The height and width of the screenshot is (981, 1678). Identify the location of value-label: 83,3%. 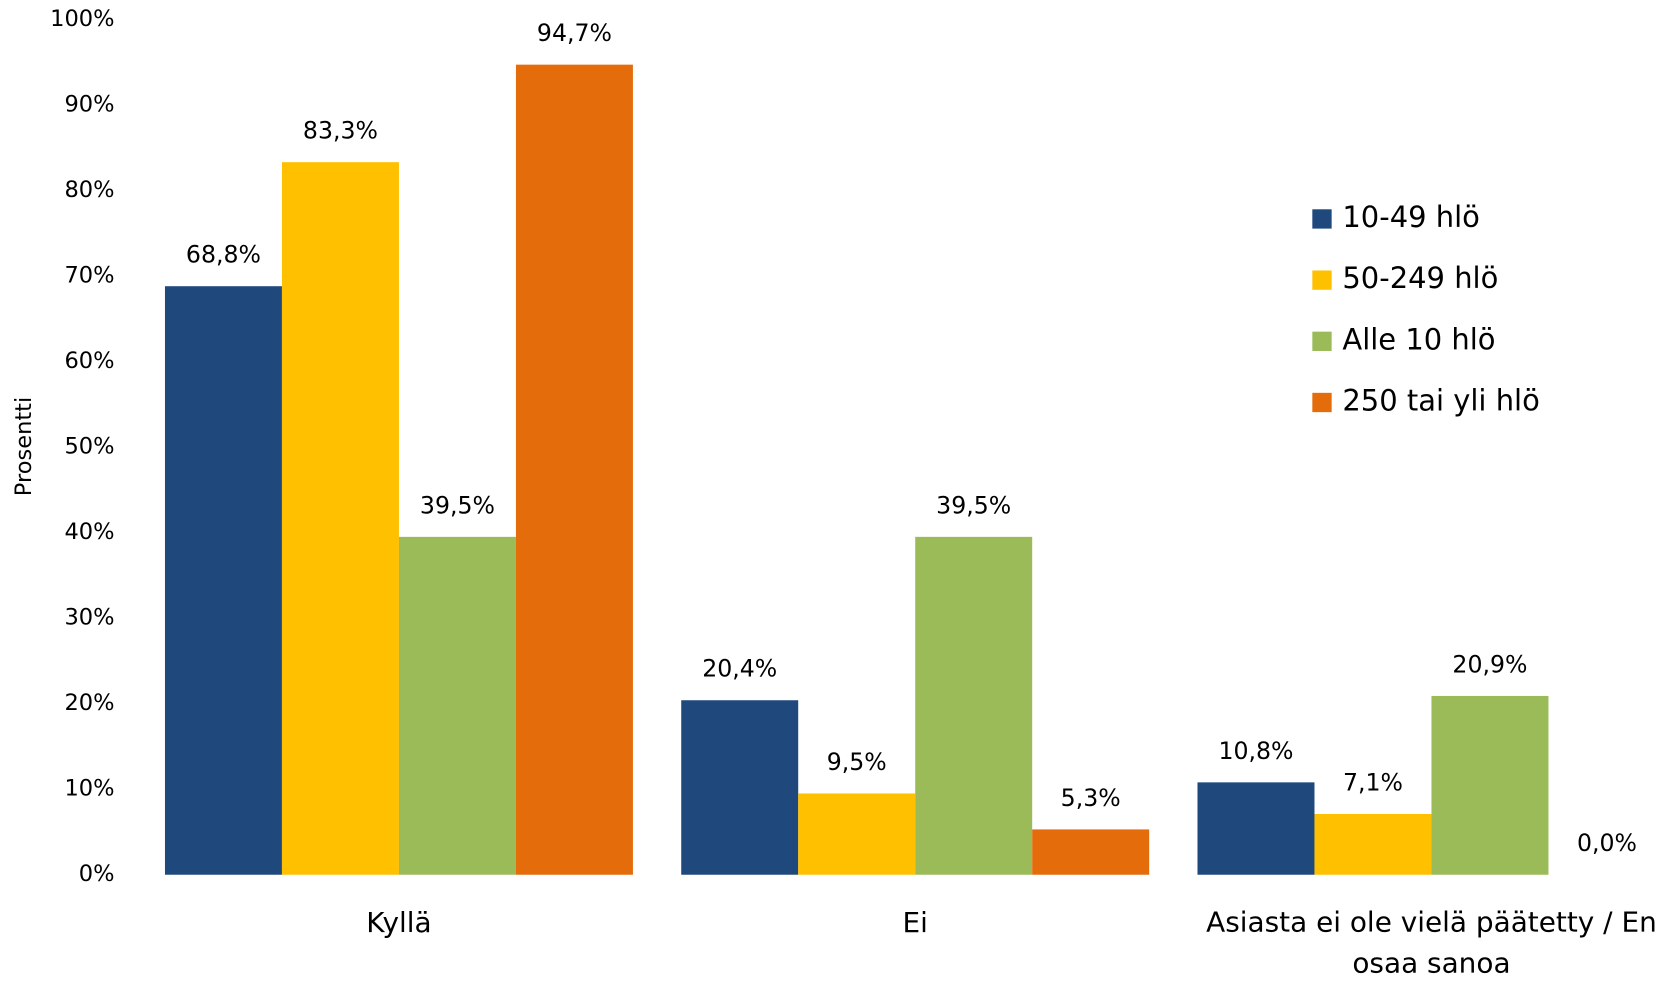
(340, 131).